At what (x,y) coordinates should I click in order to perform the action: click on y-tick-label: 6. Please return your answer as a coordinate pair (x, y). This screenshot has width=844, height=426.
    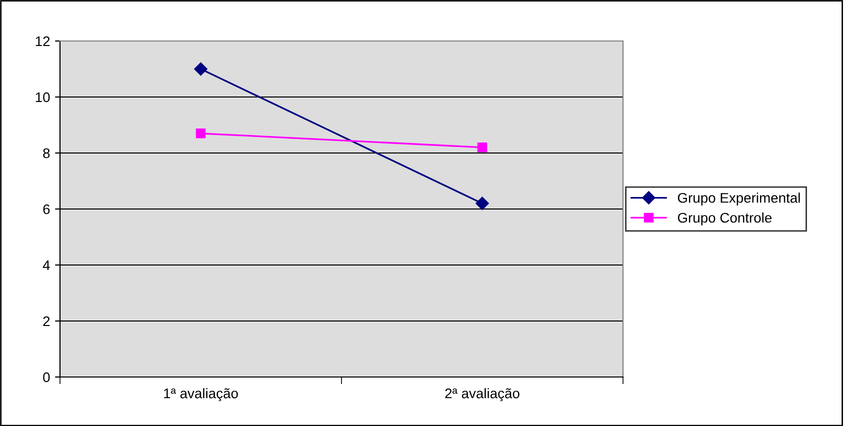
    Looking at the image, I should click on (46, 209).